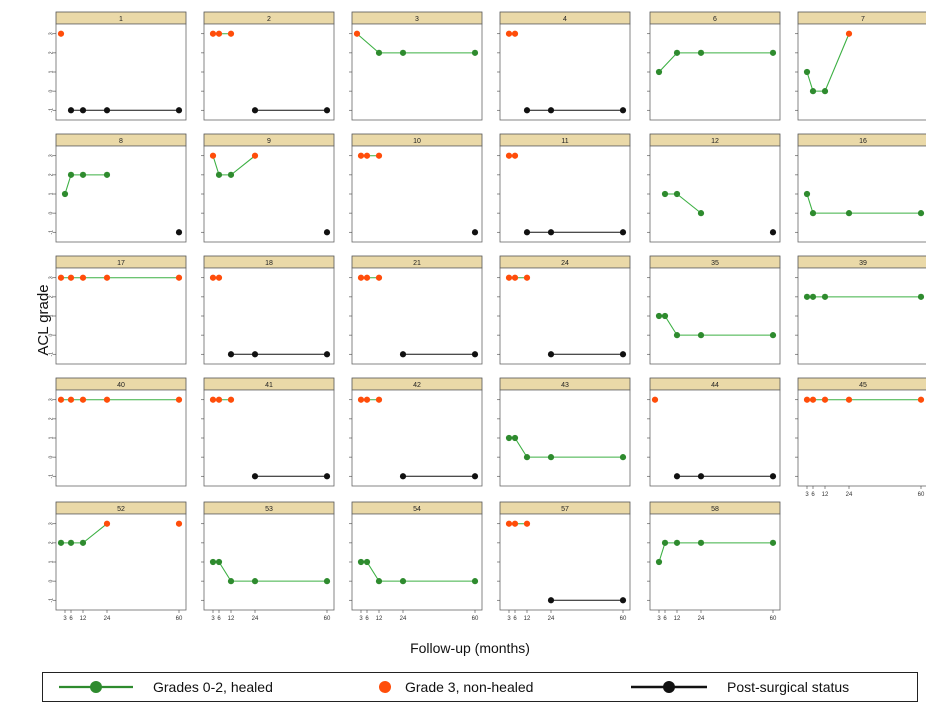 Image resolution: width=926 pixels, height=704 pixels. I want to click on legend-item-post-surgical: Post-surgical status, so click(739, 687).